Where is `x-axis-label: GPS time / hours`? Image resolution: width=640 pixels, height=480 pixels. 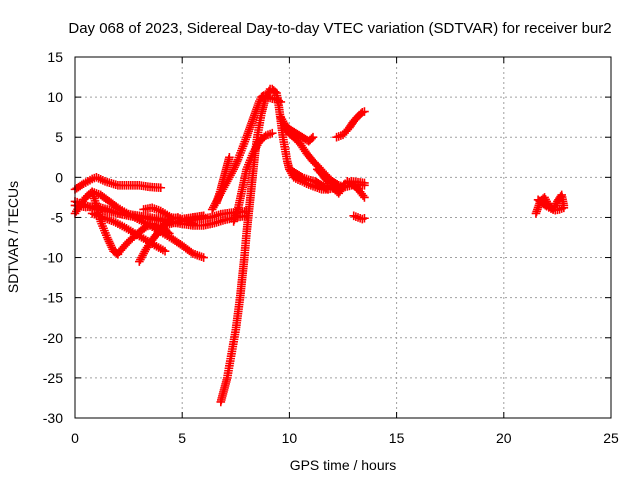
x-axis-label: GPS time / hours is located at coordinates (343, 465).